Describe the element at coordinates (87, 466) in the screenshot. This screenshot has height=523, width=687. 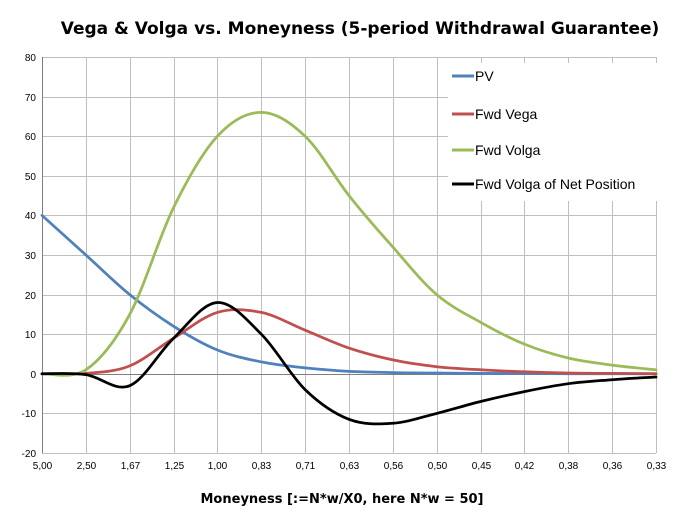
I see `x-tick-label: 2,50` at that location.